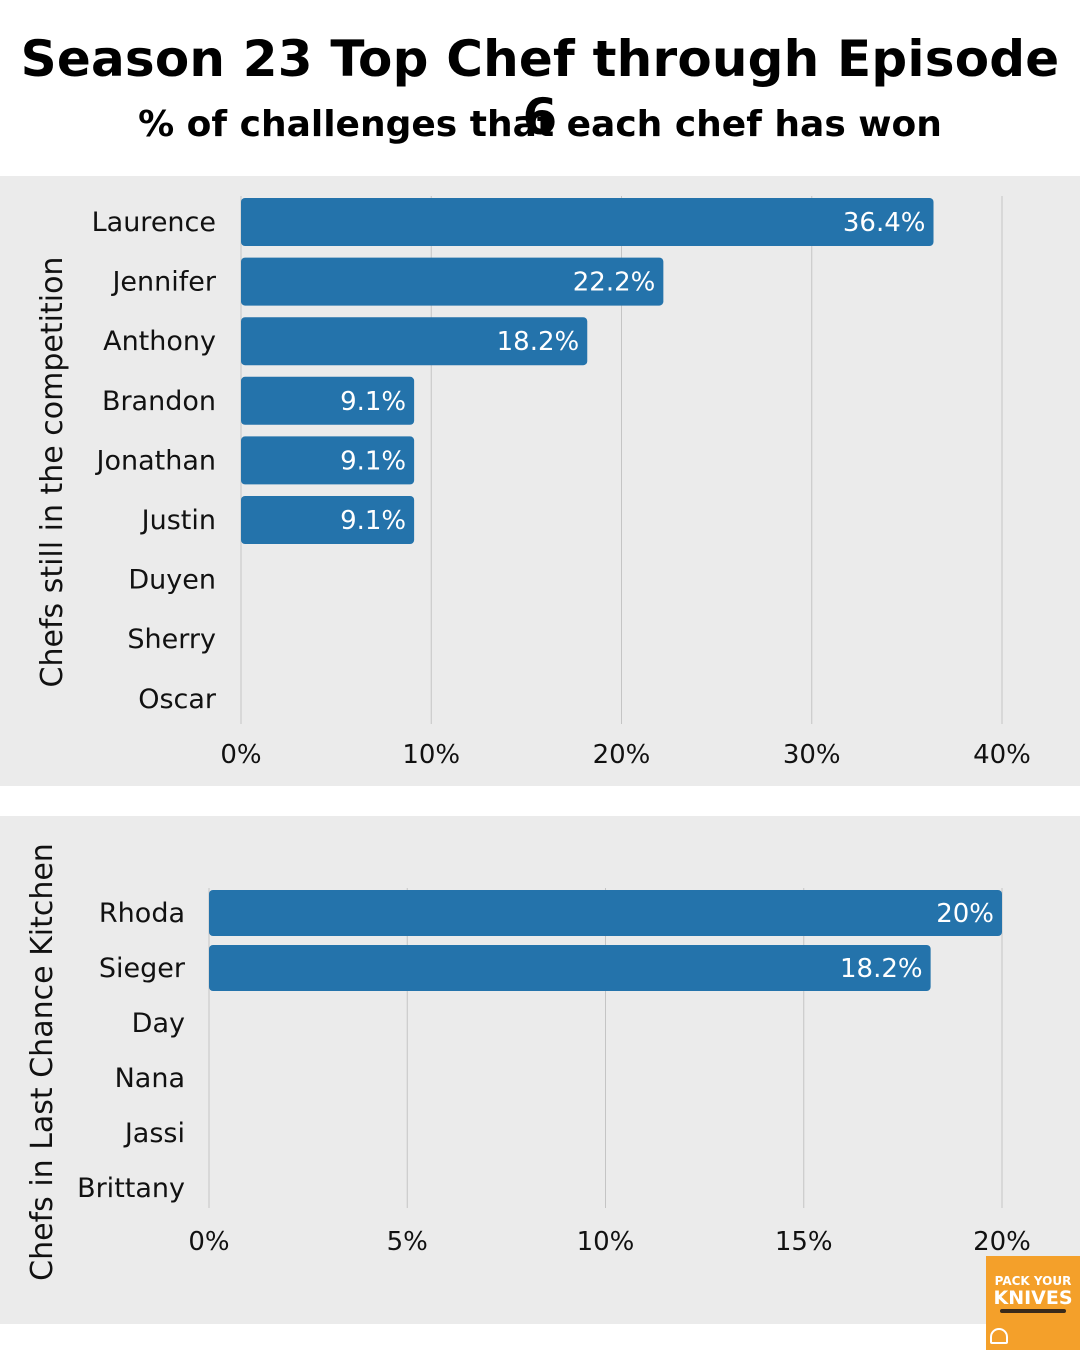 The width and height of the screenshot is (1080, 1350). I want to click on lck-data-label: 18.2%, so click(881, 969).